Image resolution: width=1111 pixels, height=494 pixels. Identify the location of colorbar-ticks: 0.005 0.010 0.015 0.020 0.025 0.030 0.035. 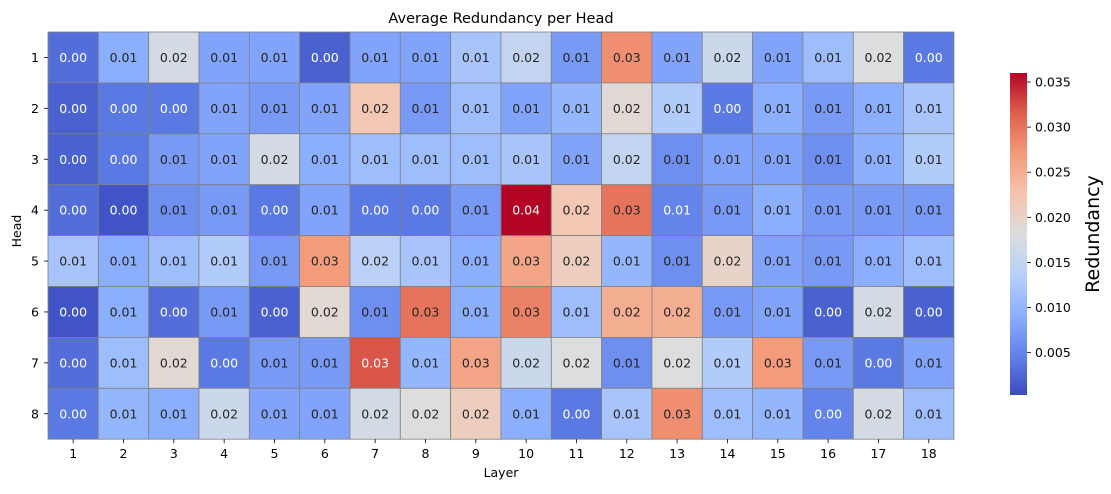
(1049, 217).